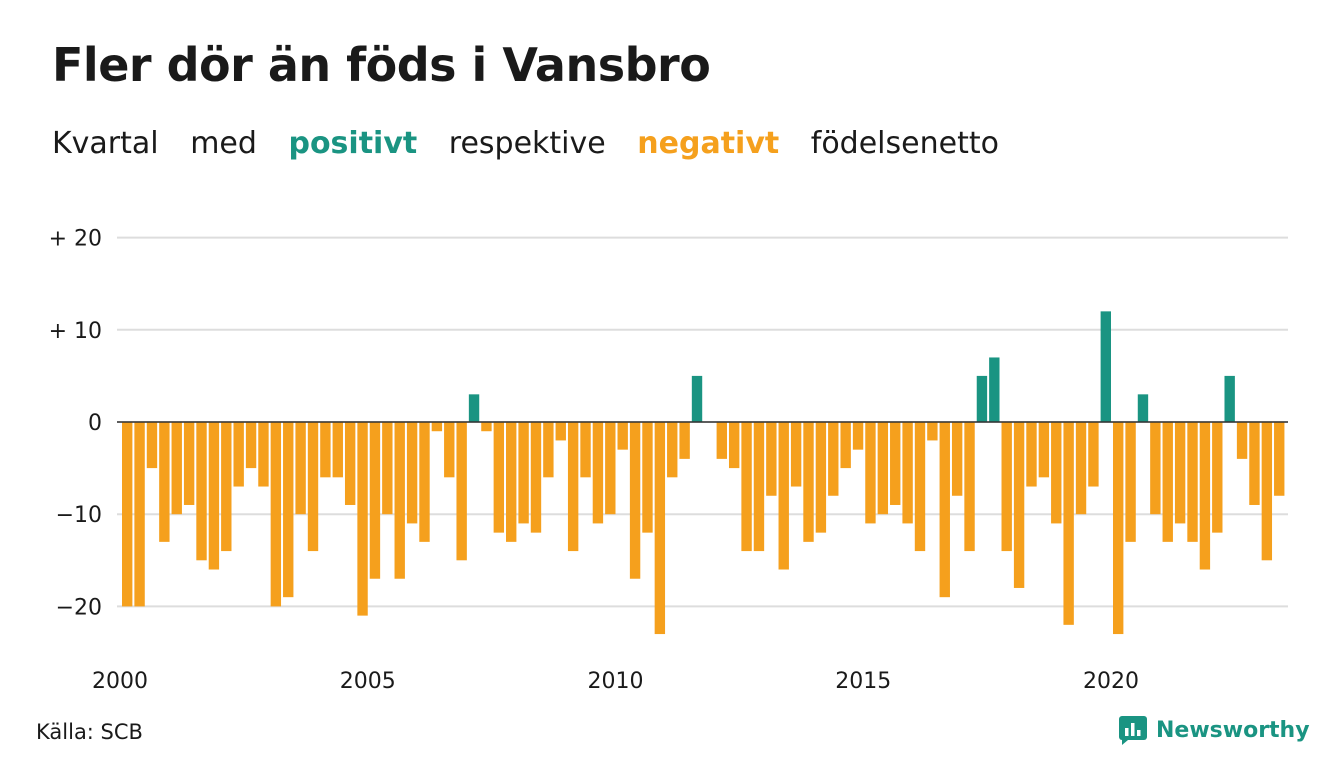 Image resolution: width=1340 pixels, height=780 pixels. I want to click on bar-chart-logo-icon, so click(1133, 730).